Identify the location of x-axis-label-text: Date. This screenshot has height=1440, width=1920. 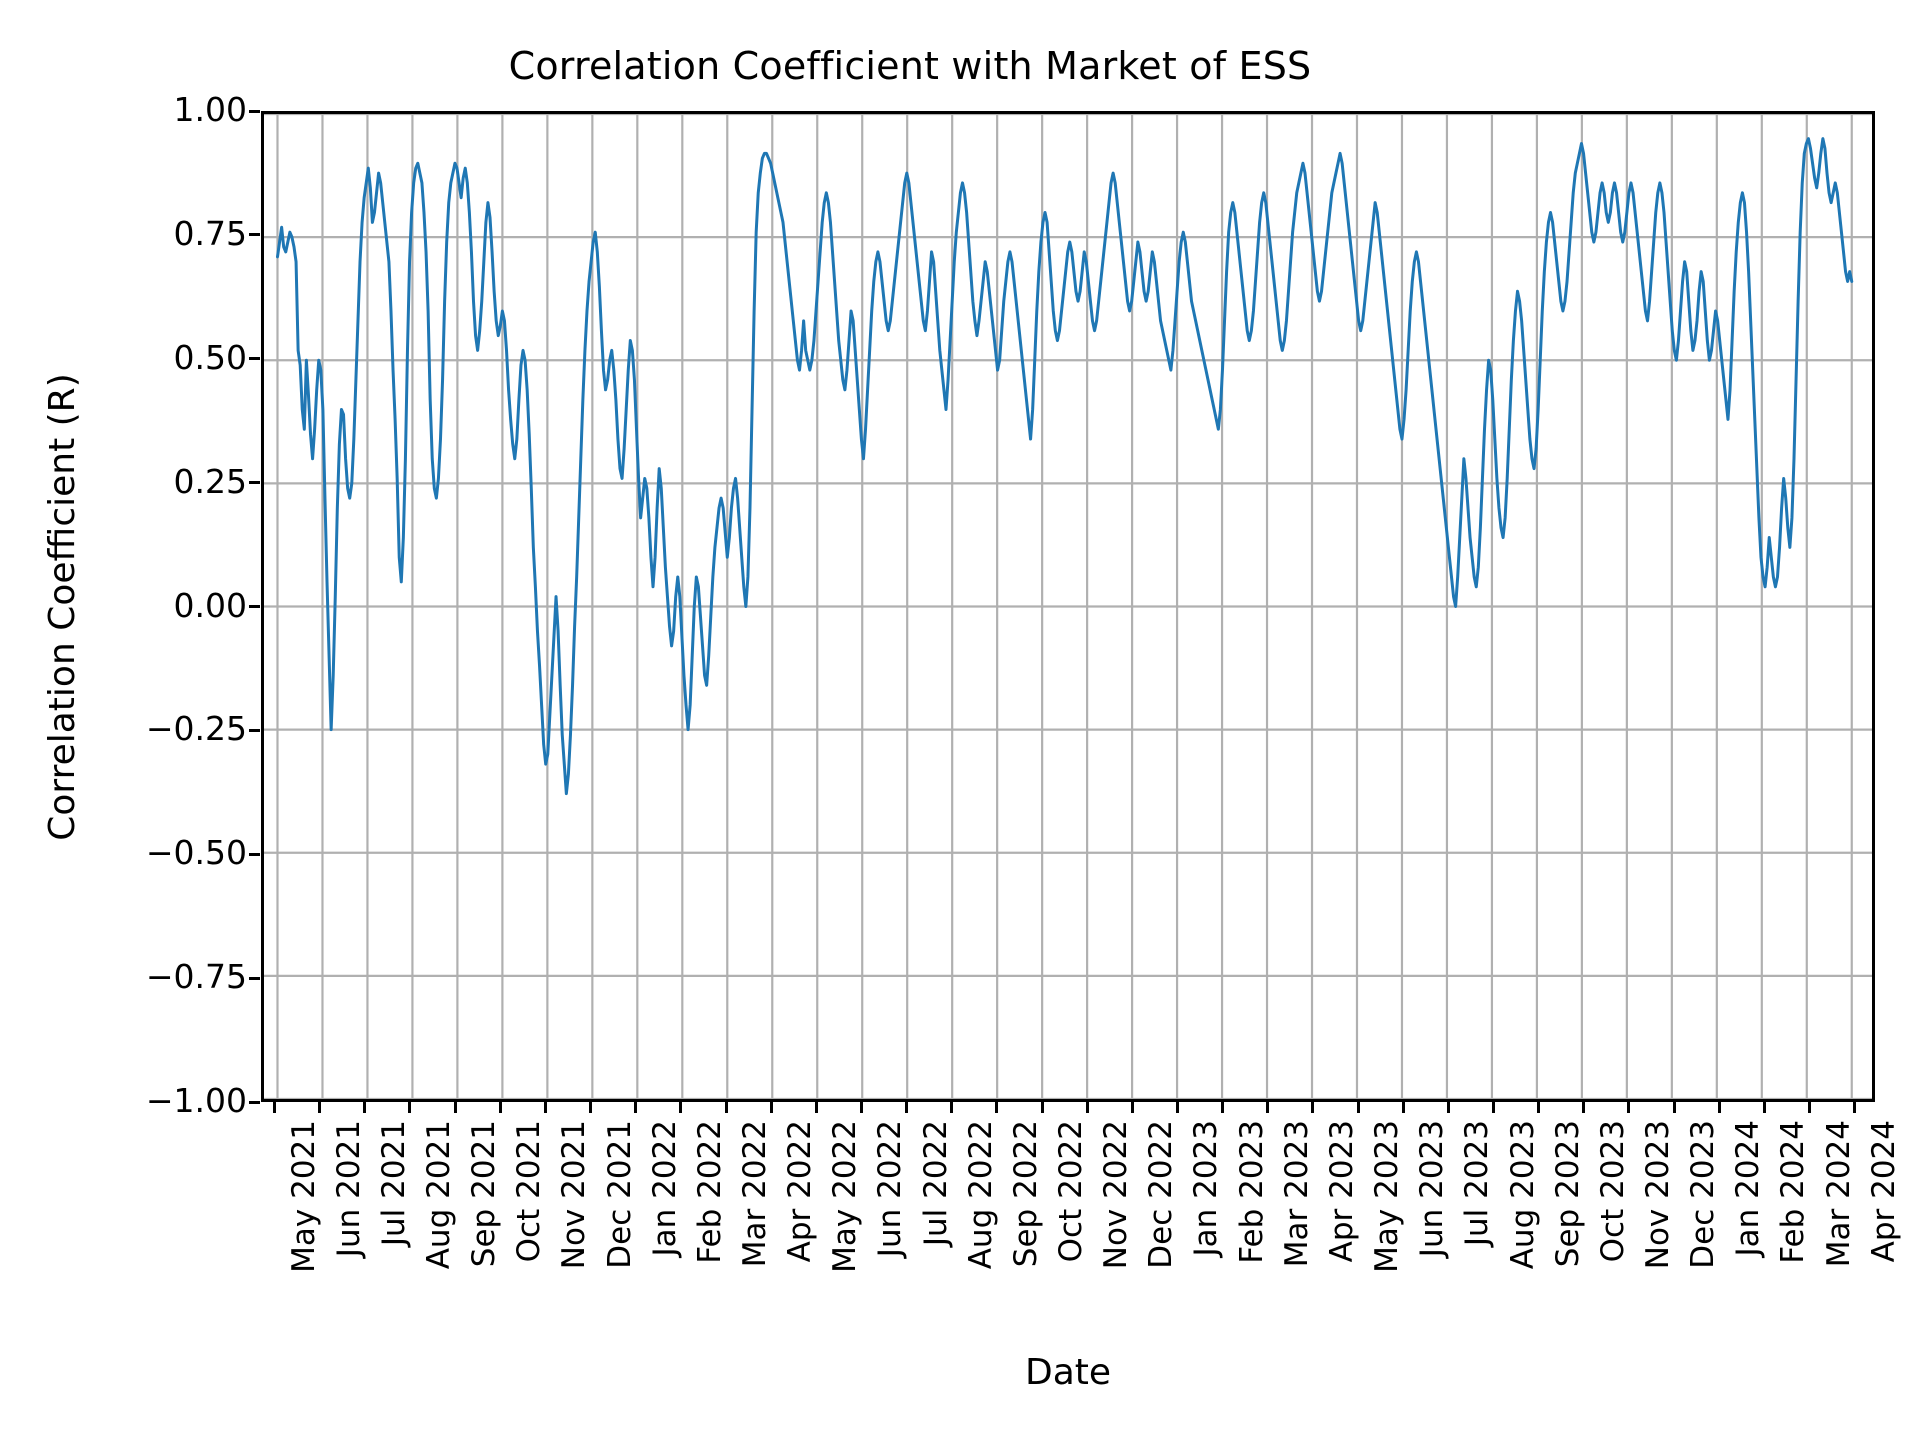
(1068, 1372).